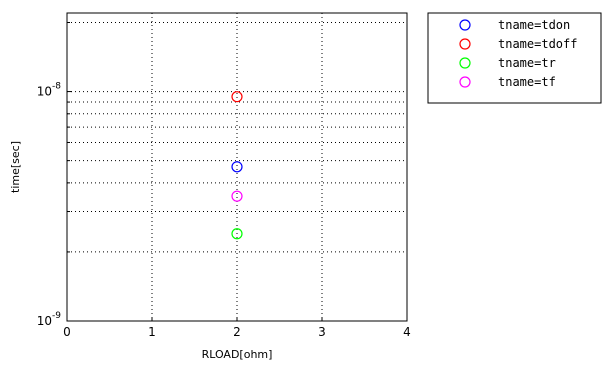  I want to click on y-tick-label: 10⁻⁸, so click(49, 90).